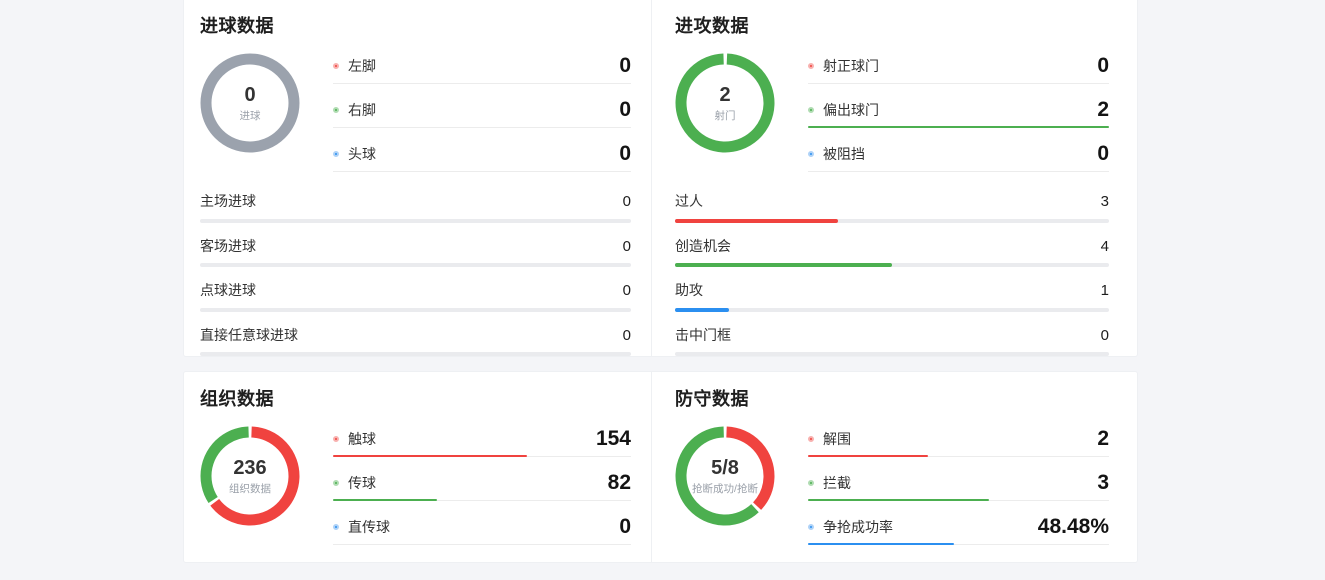  I want to click on donut-center: 2 射门, so click(725, 103).